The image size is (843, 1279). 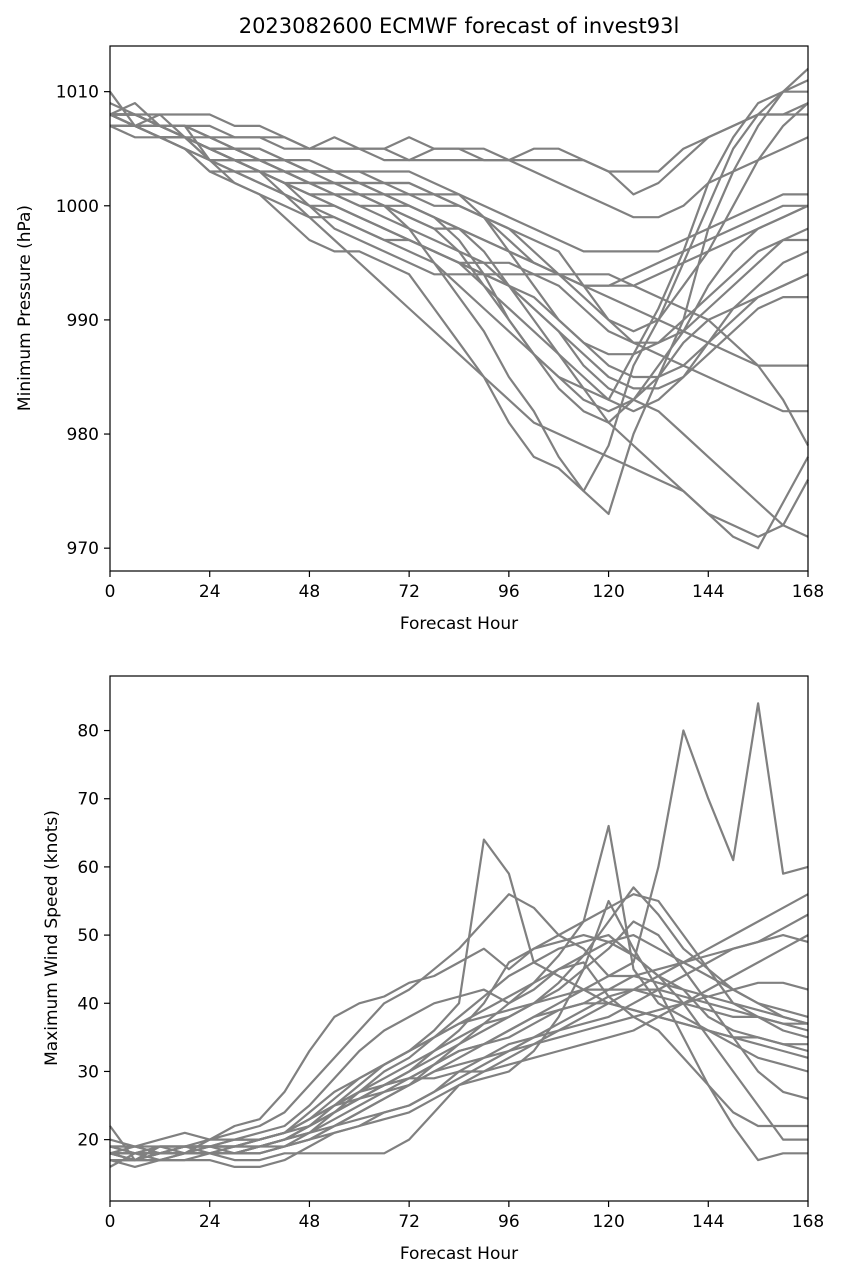 What do you see at coordinates (88, 868) in the screenshot?
I see `wind-y-tick-label: 60` at bounding box center [88, 868].